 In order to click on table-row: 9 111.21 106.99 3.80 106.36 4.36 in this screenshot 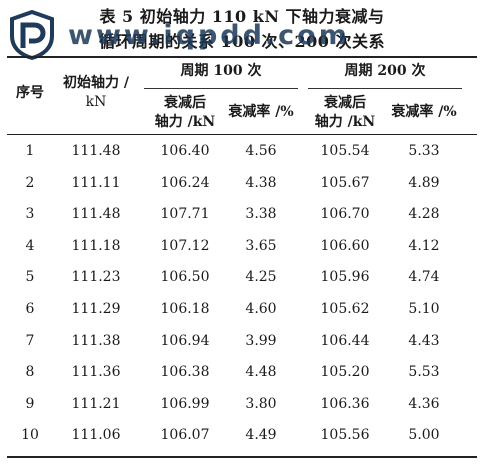, I will do `click(242, 404)`.